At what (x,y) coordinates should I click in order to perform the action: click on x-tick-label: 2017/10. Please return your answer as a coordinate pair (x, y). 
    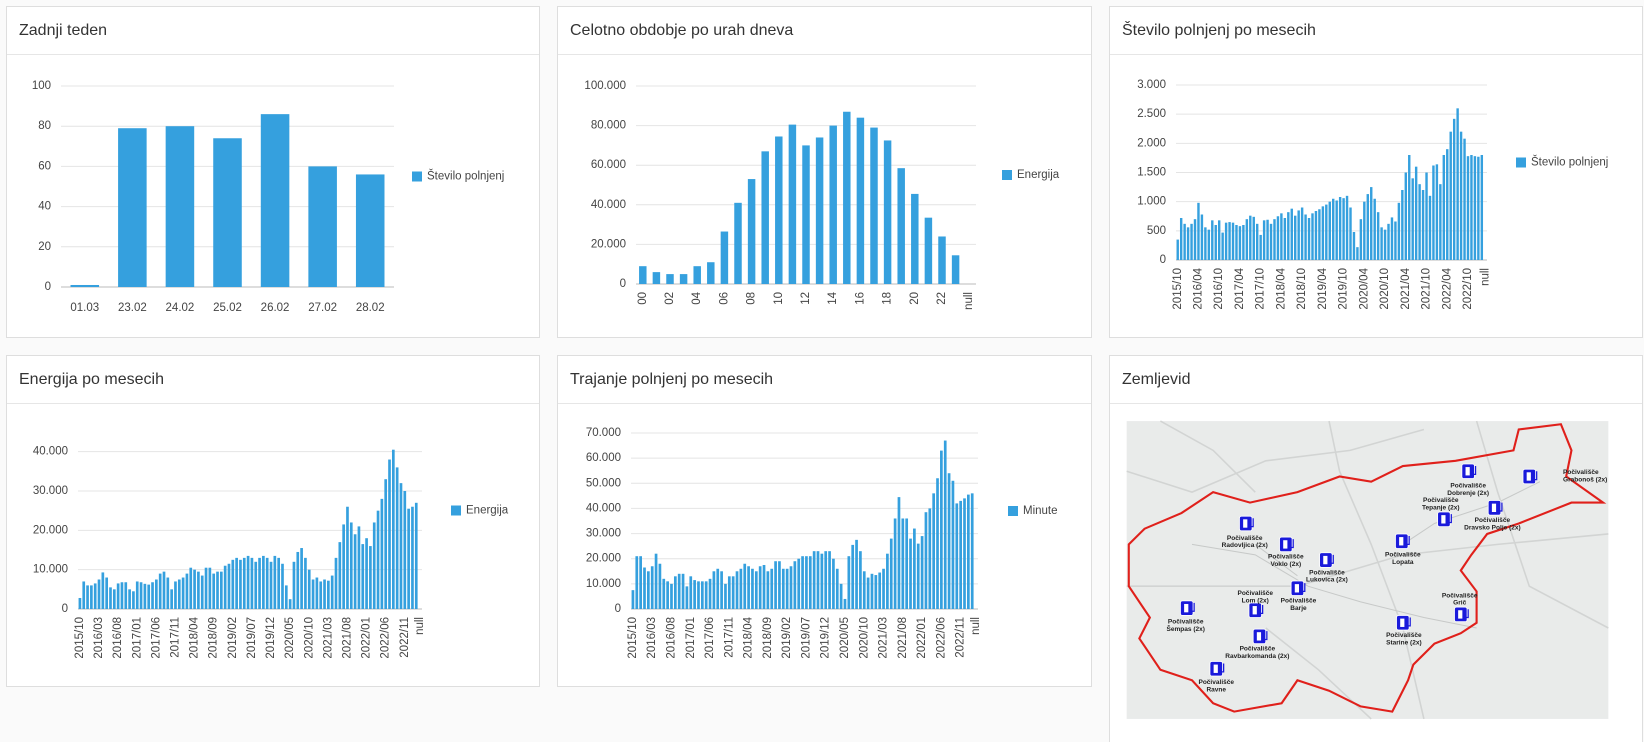
    Looking at the image, I should click on (1261, 289).